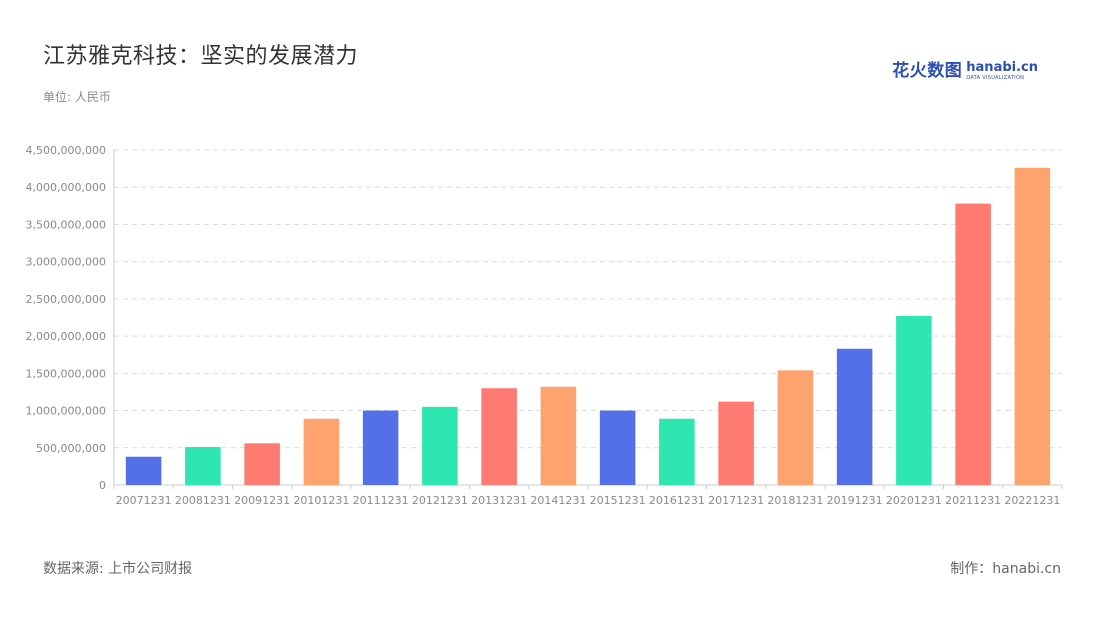 This screenshot has width=1100, height=620. What do you see at coordinates (66, 299) in the screenshot?
I see `y-tick-label: 2,500,000,000` at bounding box center [66, 299].